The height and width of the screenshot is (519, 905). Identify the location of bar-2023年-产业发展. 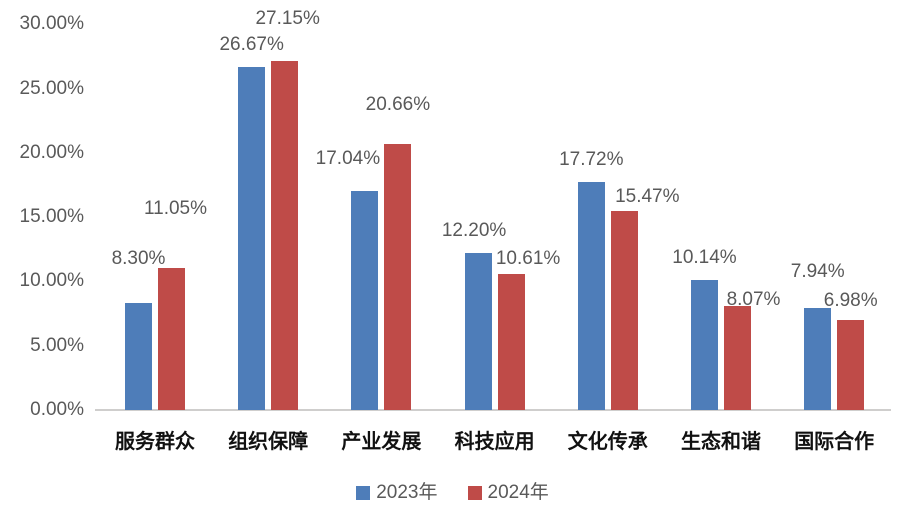
(365, 300).